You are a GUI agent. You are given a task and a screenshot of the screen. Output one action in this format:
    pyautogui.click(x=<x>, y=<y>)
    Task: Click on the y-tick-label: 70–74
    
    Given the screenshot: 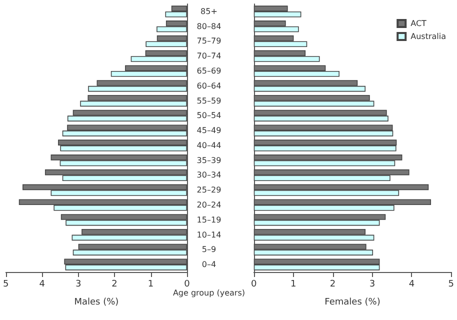 What is the action you would take?
    pyautogui.click(x=209, y=56)
    